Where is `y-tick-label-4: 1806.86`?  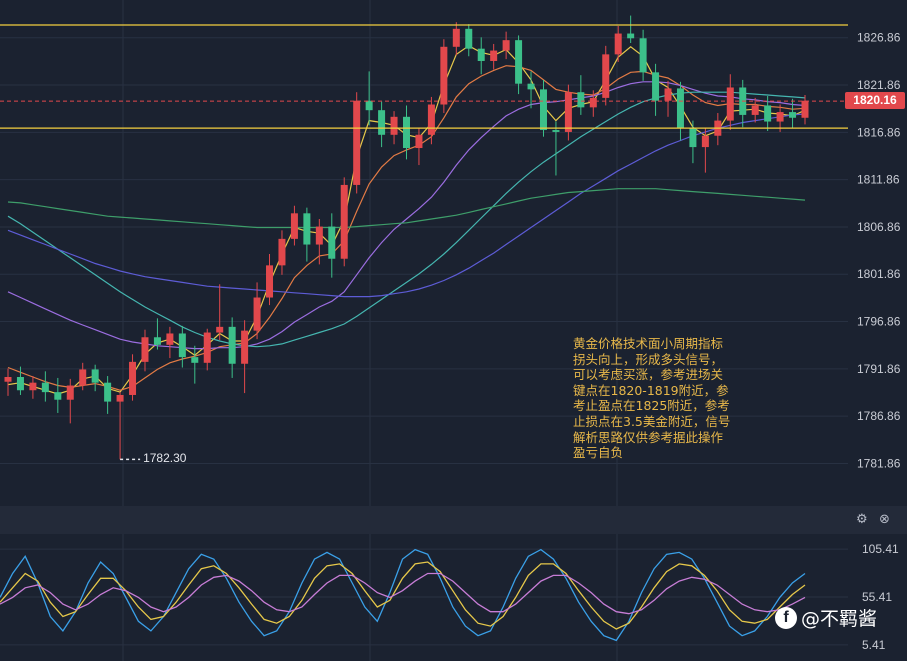 y-tick-label-4: 1806.86 is located at coordinates (879, 227).